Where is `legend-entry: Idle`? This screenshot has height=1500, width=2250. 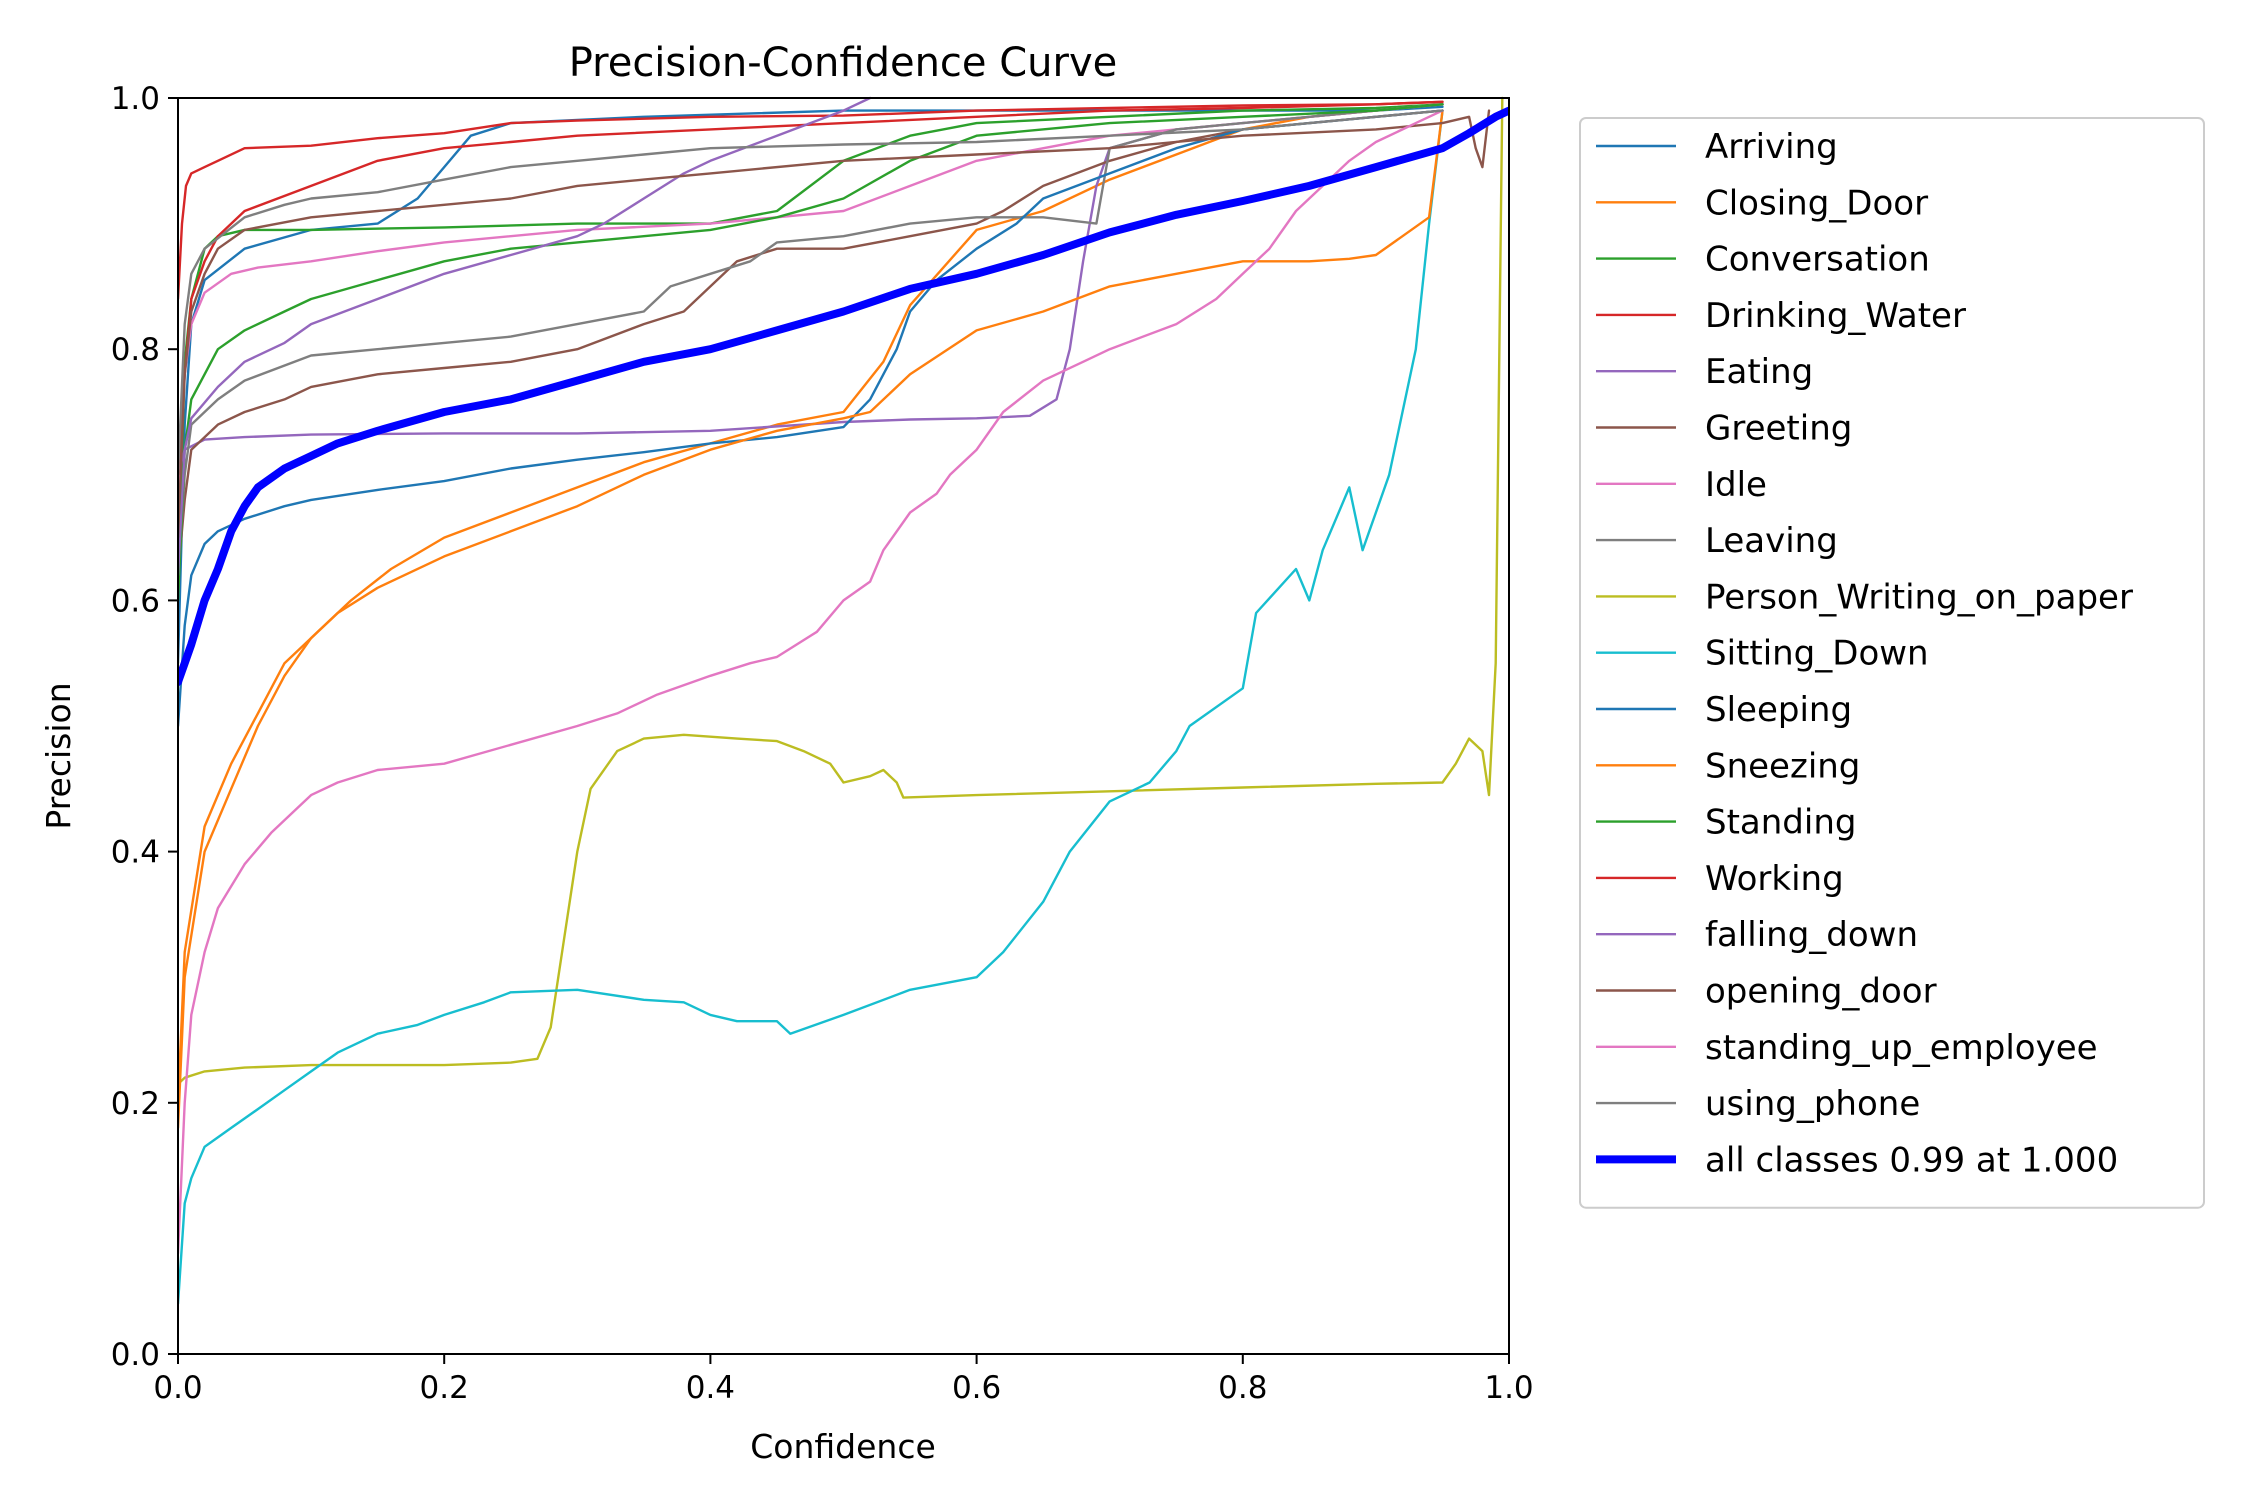
legend-entry: Idle is located at coordinates (1736, 485).